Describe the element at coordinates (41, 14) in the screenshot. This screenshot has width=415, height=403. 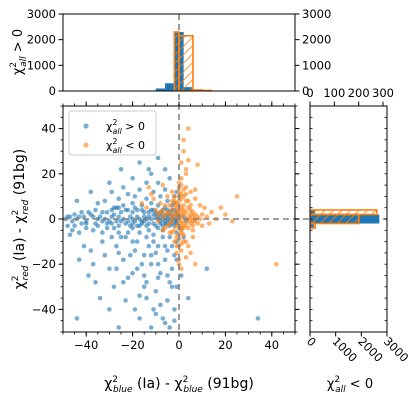
I see `top-y-tick-label: 3000` at that location.